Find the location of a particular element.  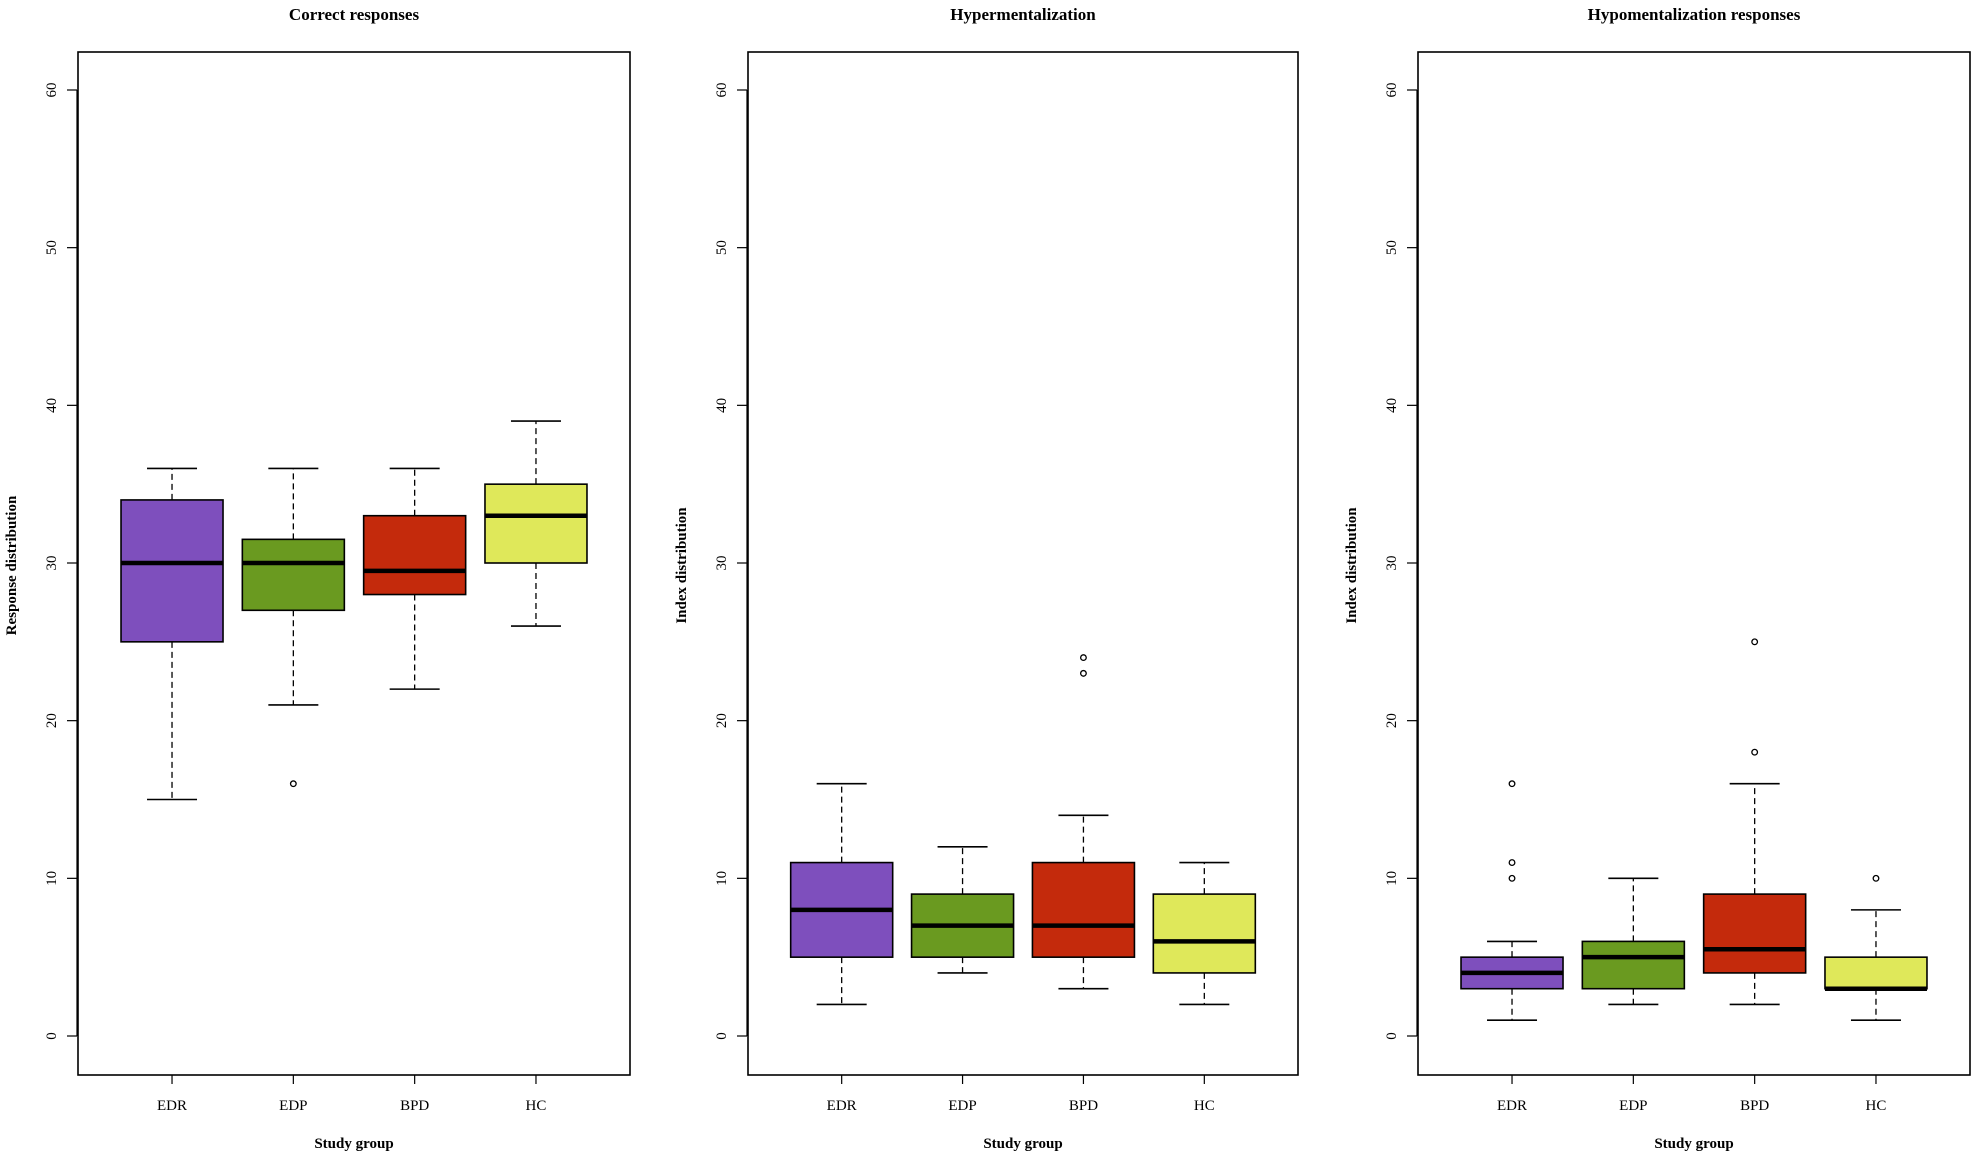

panel-title: Hypomentalization responses is located at coordinates (1694, 14).